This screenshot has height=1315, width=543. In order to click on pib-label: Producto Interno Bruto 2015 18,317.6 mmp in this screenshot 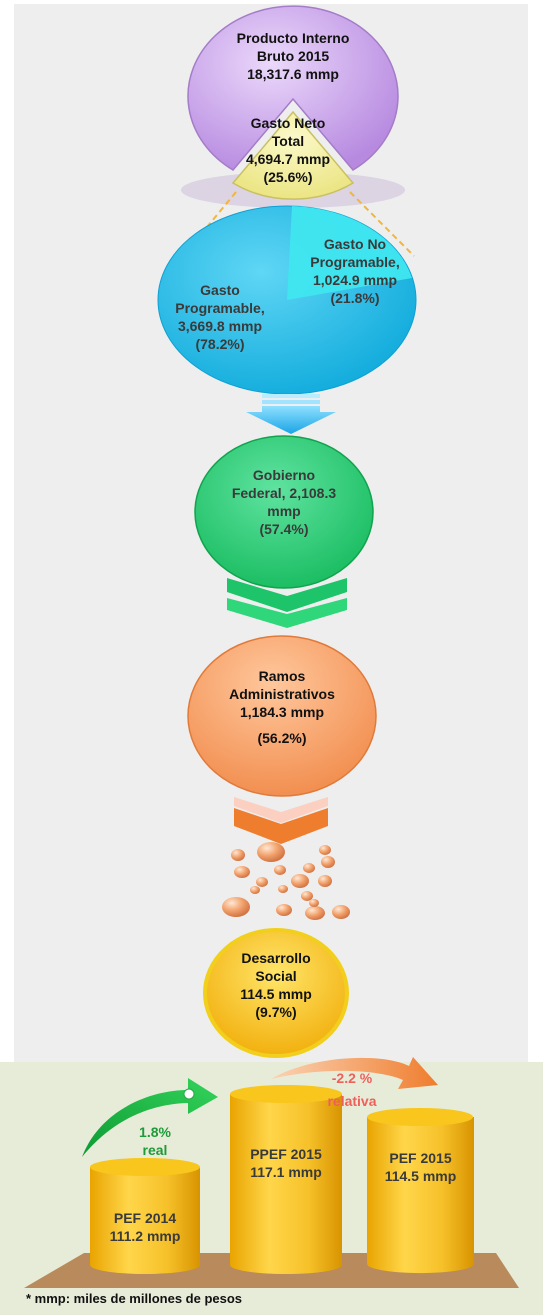, I will do `click(293, 57)`.